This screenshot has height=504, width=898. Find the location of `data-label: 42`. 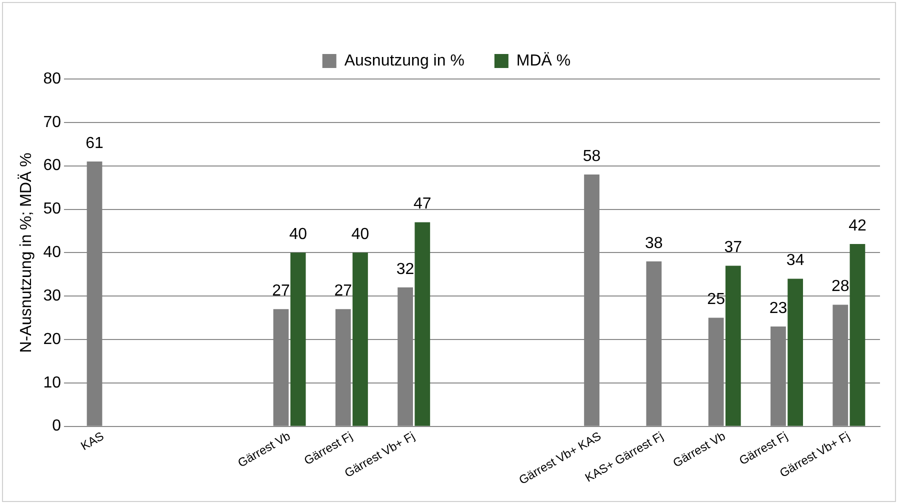

data-label: 42 is located at coordinates (857, 225).